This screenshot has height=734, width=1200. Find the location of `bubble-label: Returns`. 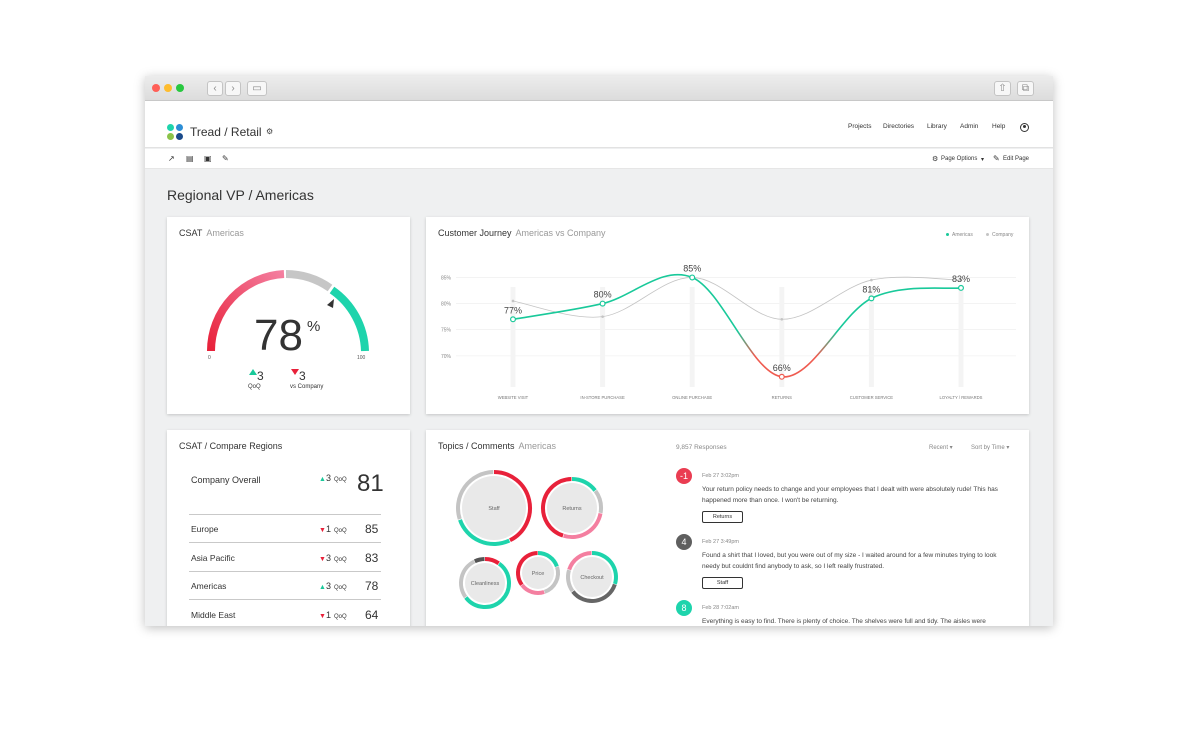

bubble-label: Returns is located at coordinates (572, 509).